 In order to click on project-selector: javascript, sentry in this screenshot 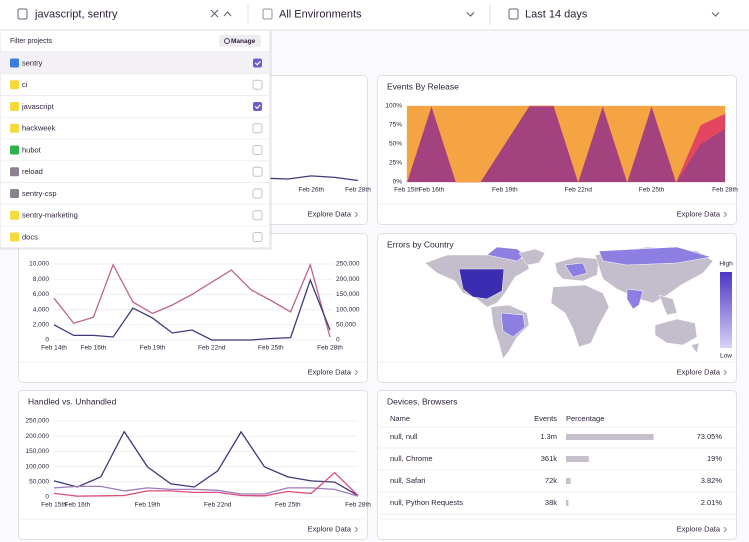, I will do `click(76, 14)`.